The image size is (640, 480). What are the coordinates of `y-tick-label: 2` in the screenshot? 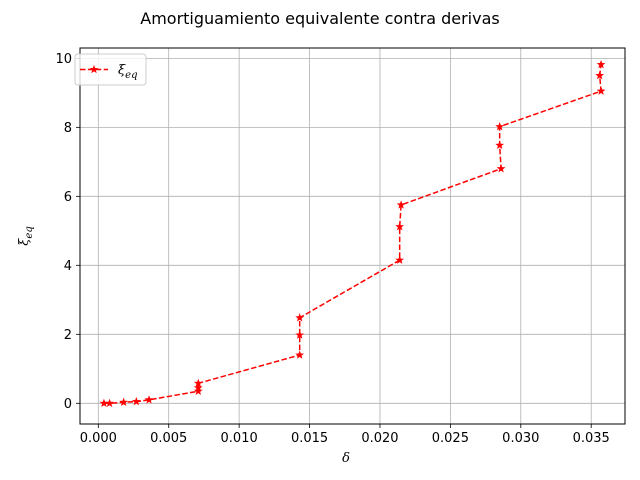 It's located at (68, 335).